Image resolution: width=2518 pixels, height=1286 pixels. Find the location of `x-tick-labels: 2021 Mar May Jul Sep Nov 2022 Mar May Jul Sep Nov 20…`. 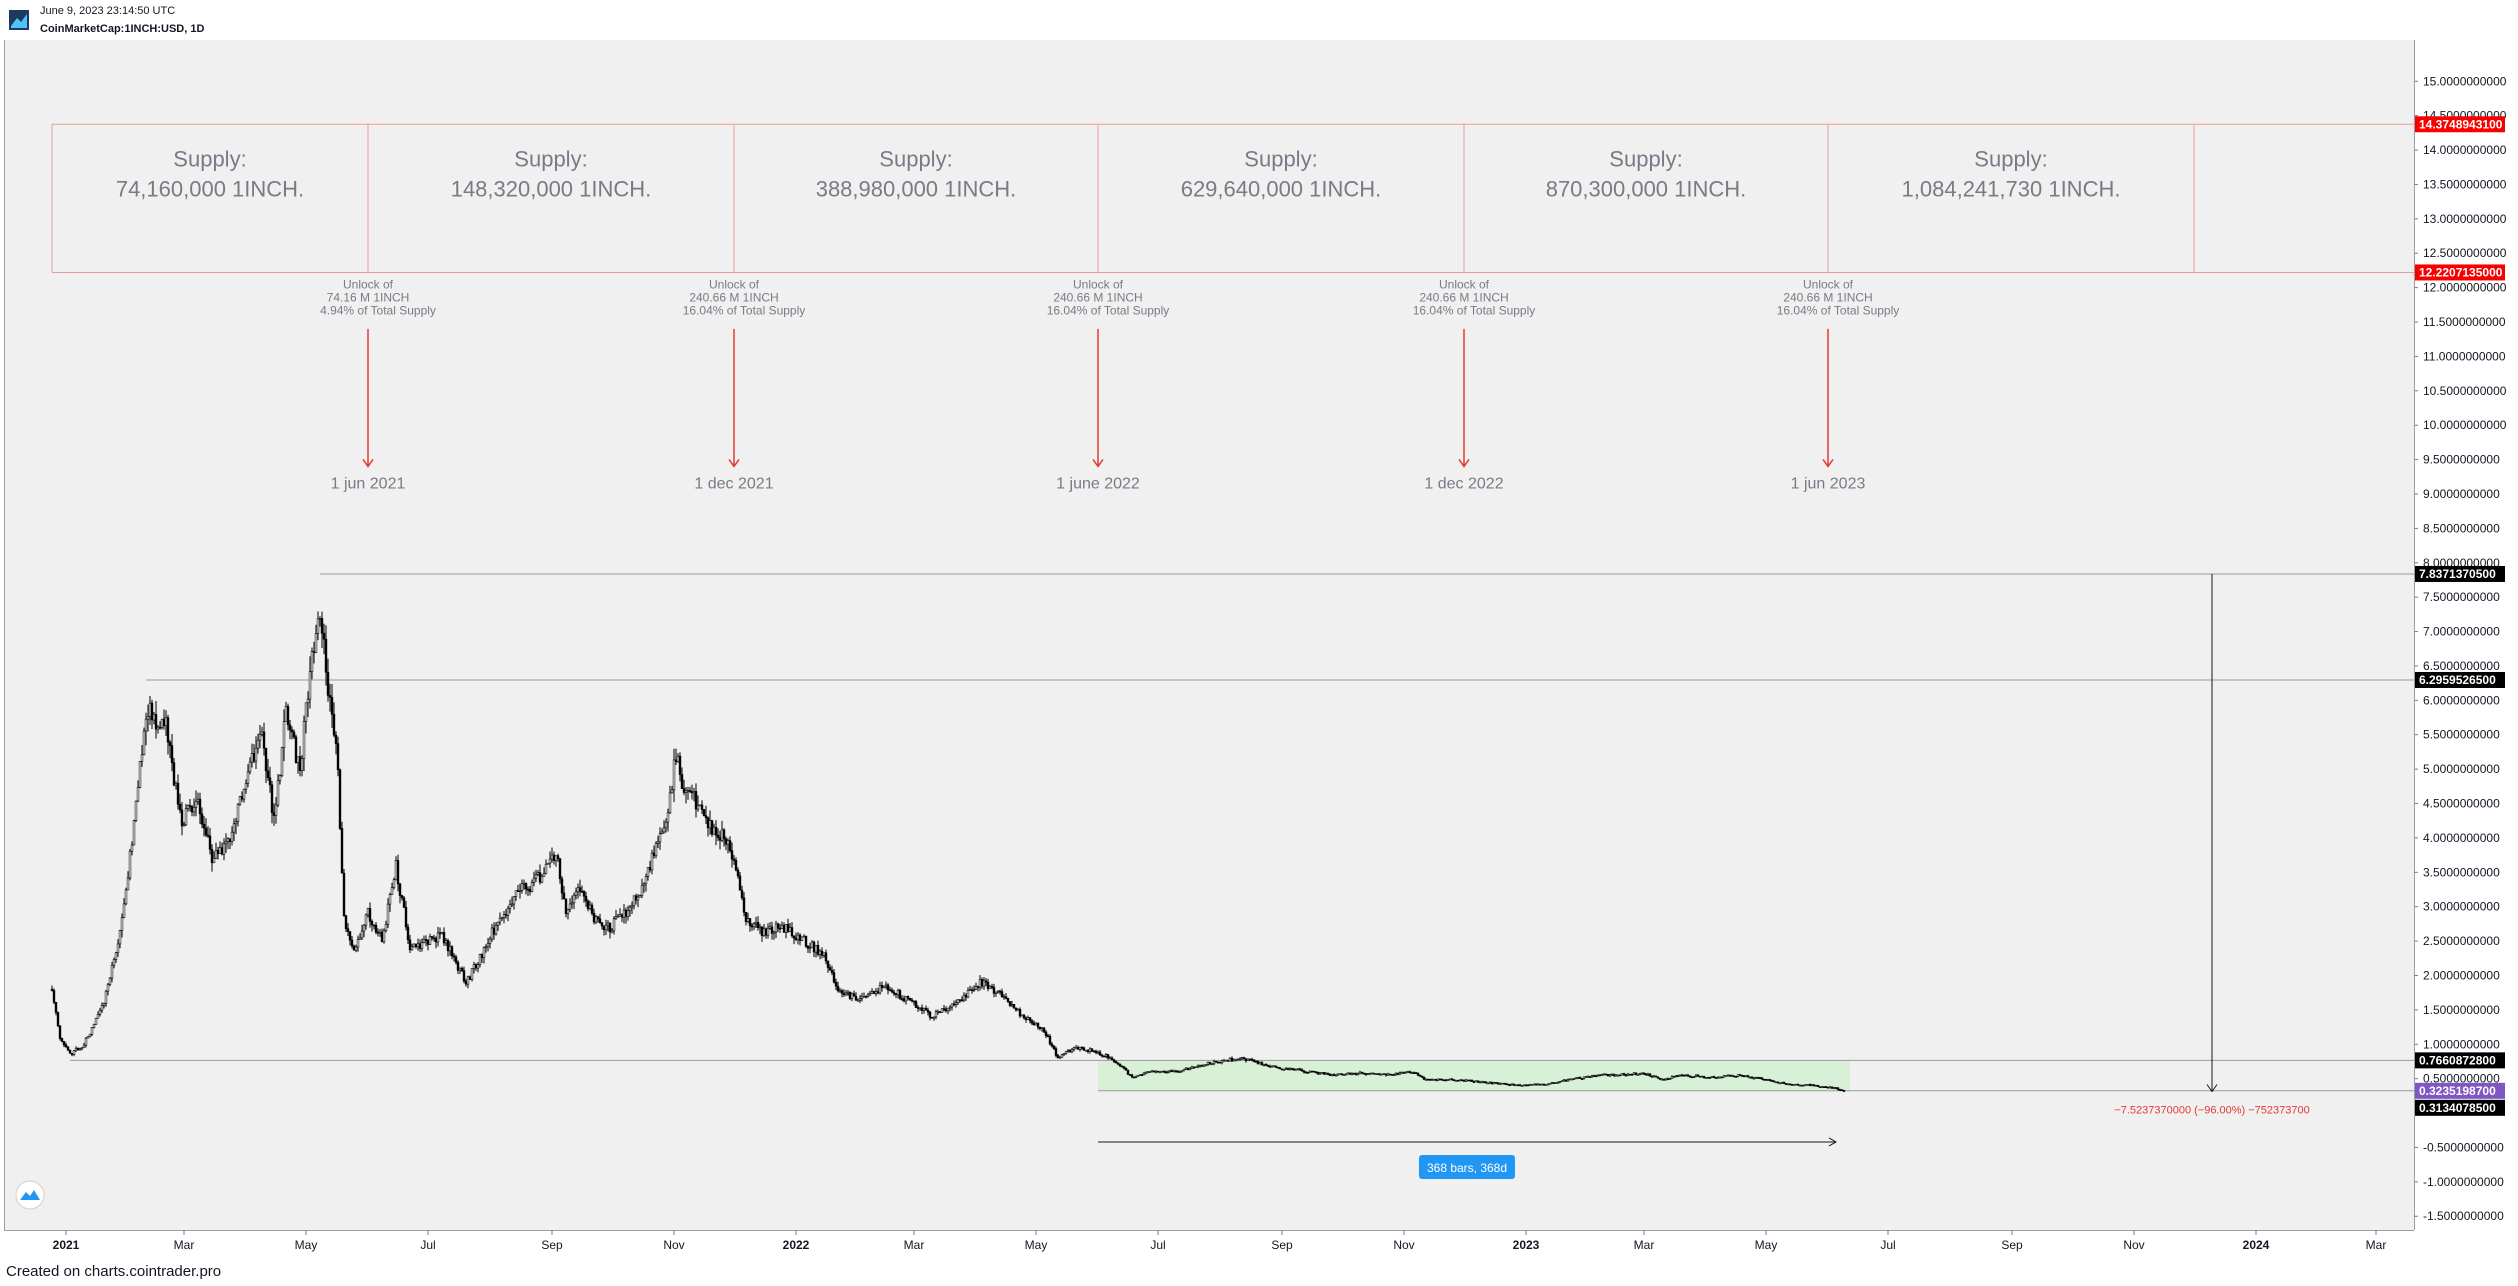

x-tick-labels: 2021 Mar May Jul Sep Nov 2022 Mar May Jul Sep Nov 20… is located at coordinates (1219, 1241).